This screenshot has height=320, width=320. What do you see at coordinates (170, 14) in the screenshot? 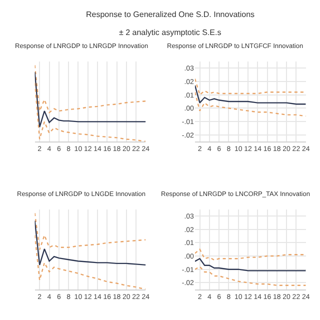
I see `text: Response to Generalized One S.D. Innovations` at bounding box center [170, 14].